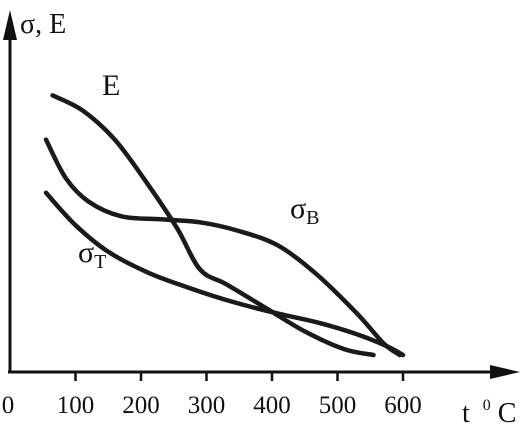 Image resolution: width=528 pixels, height=425 pixels. Describe the element at coordinates (272, 405) in the screenshot. I see `x-tick-label: 400` at that location.